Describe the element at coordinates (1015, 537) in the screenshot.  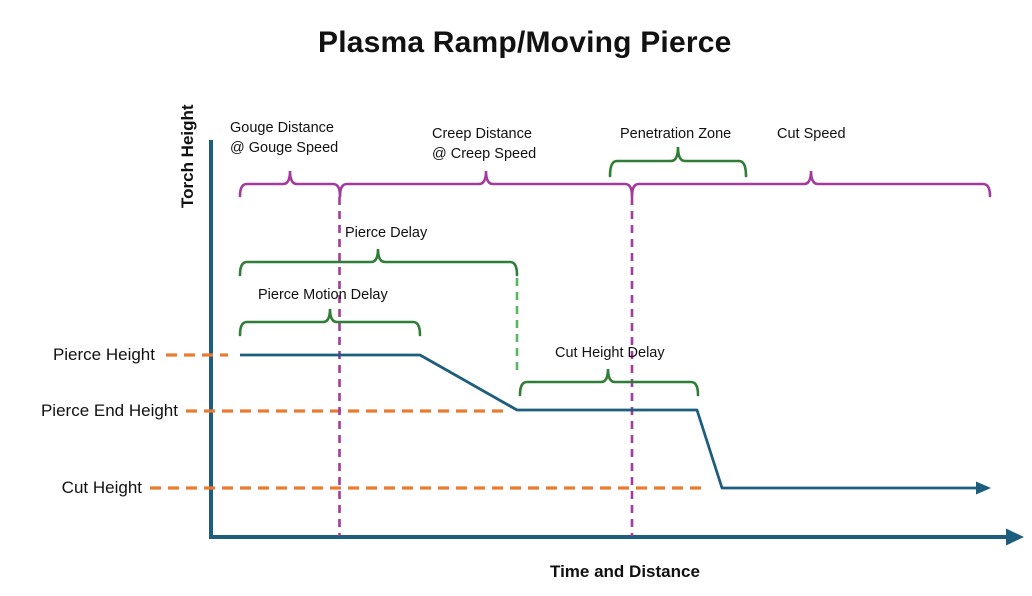
I see `x-axis-arrow-icon` at that location.